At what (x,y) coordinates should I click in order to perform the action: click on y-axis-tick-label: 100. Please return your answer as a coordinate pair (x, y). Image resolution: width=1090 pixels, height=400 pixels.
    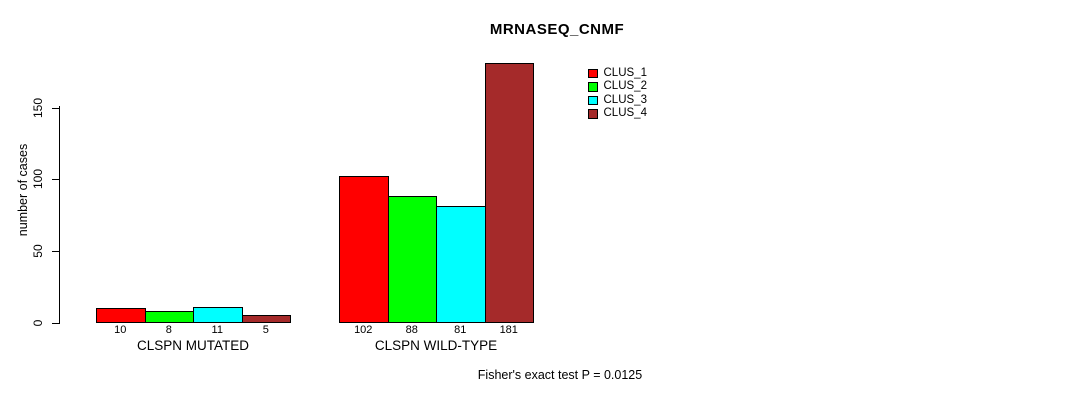
    Looking at the image, I should click on (38, 179).